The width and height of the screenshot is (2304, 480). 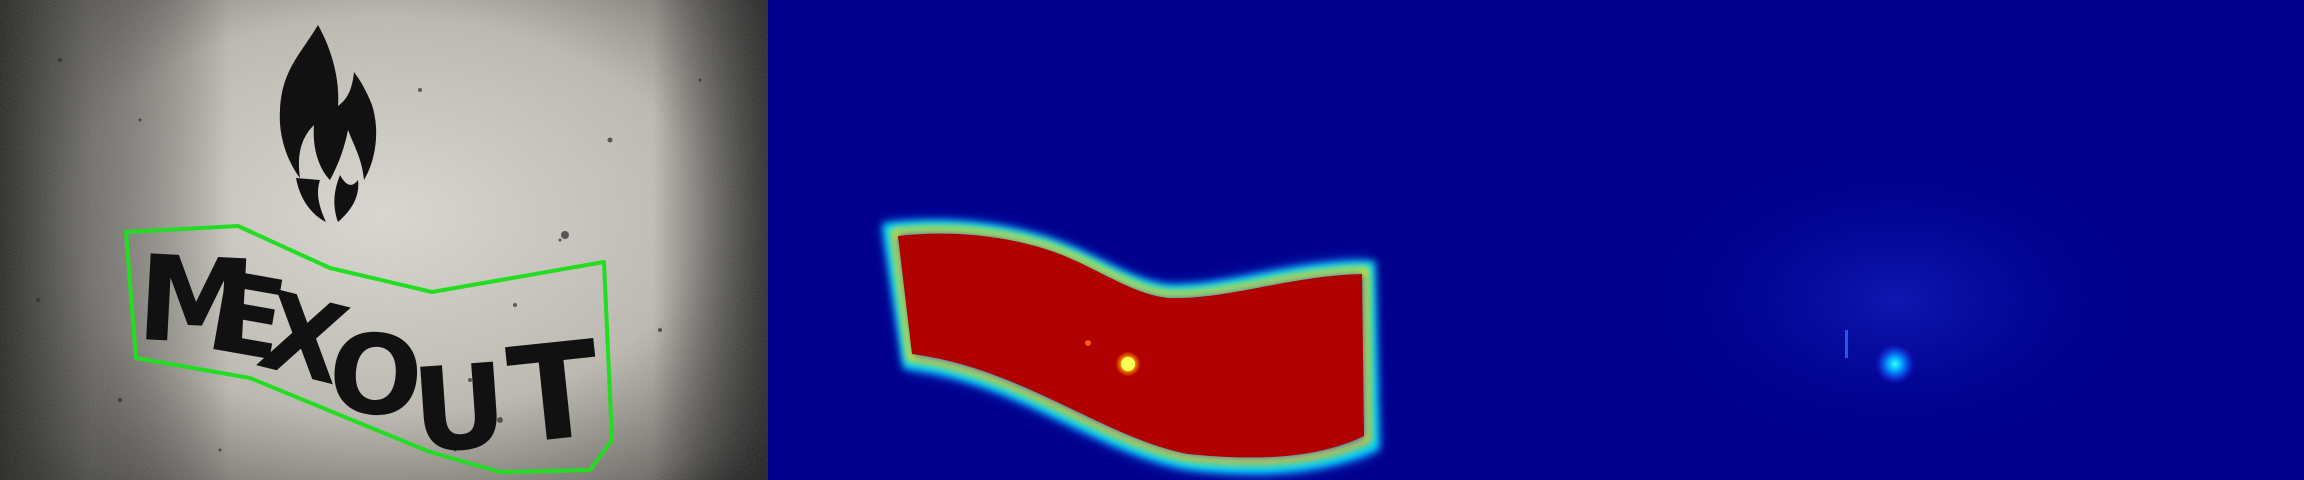 What do you see at coordinates (1131, 347) in the screenshot?
I see `heat-region` at bounding box center [1131, 347].